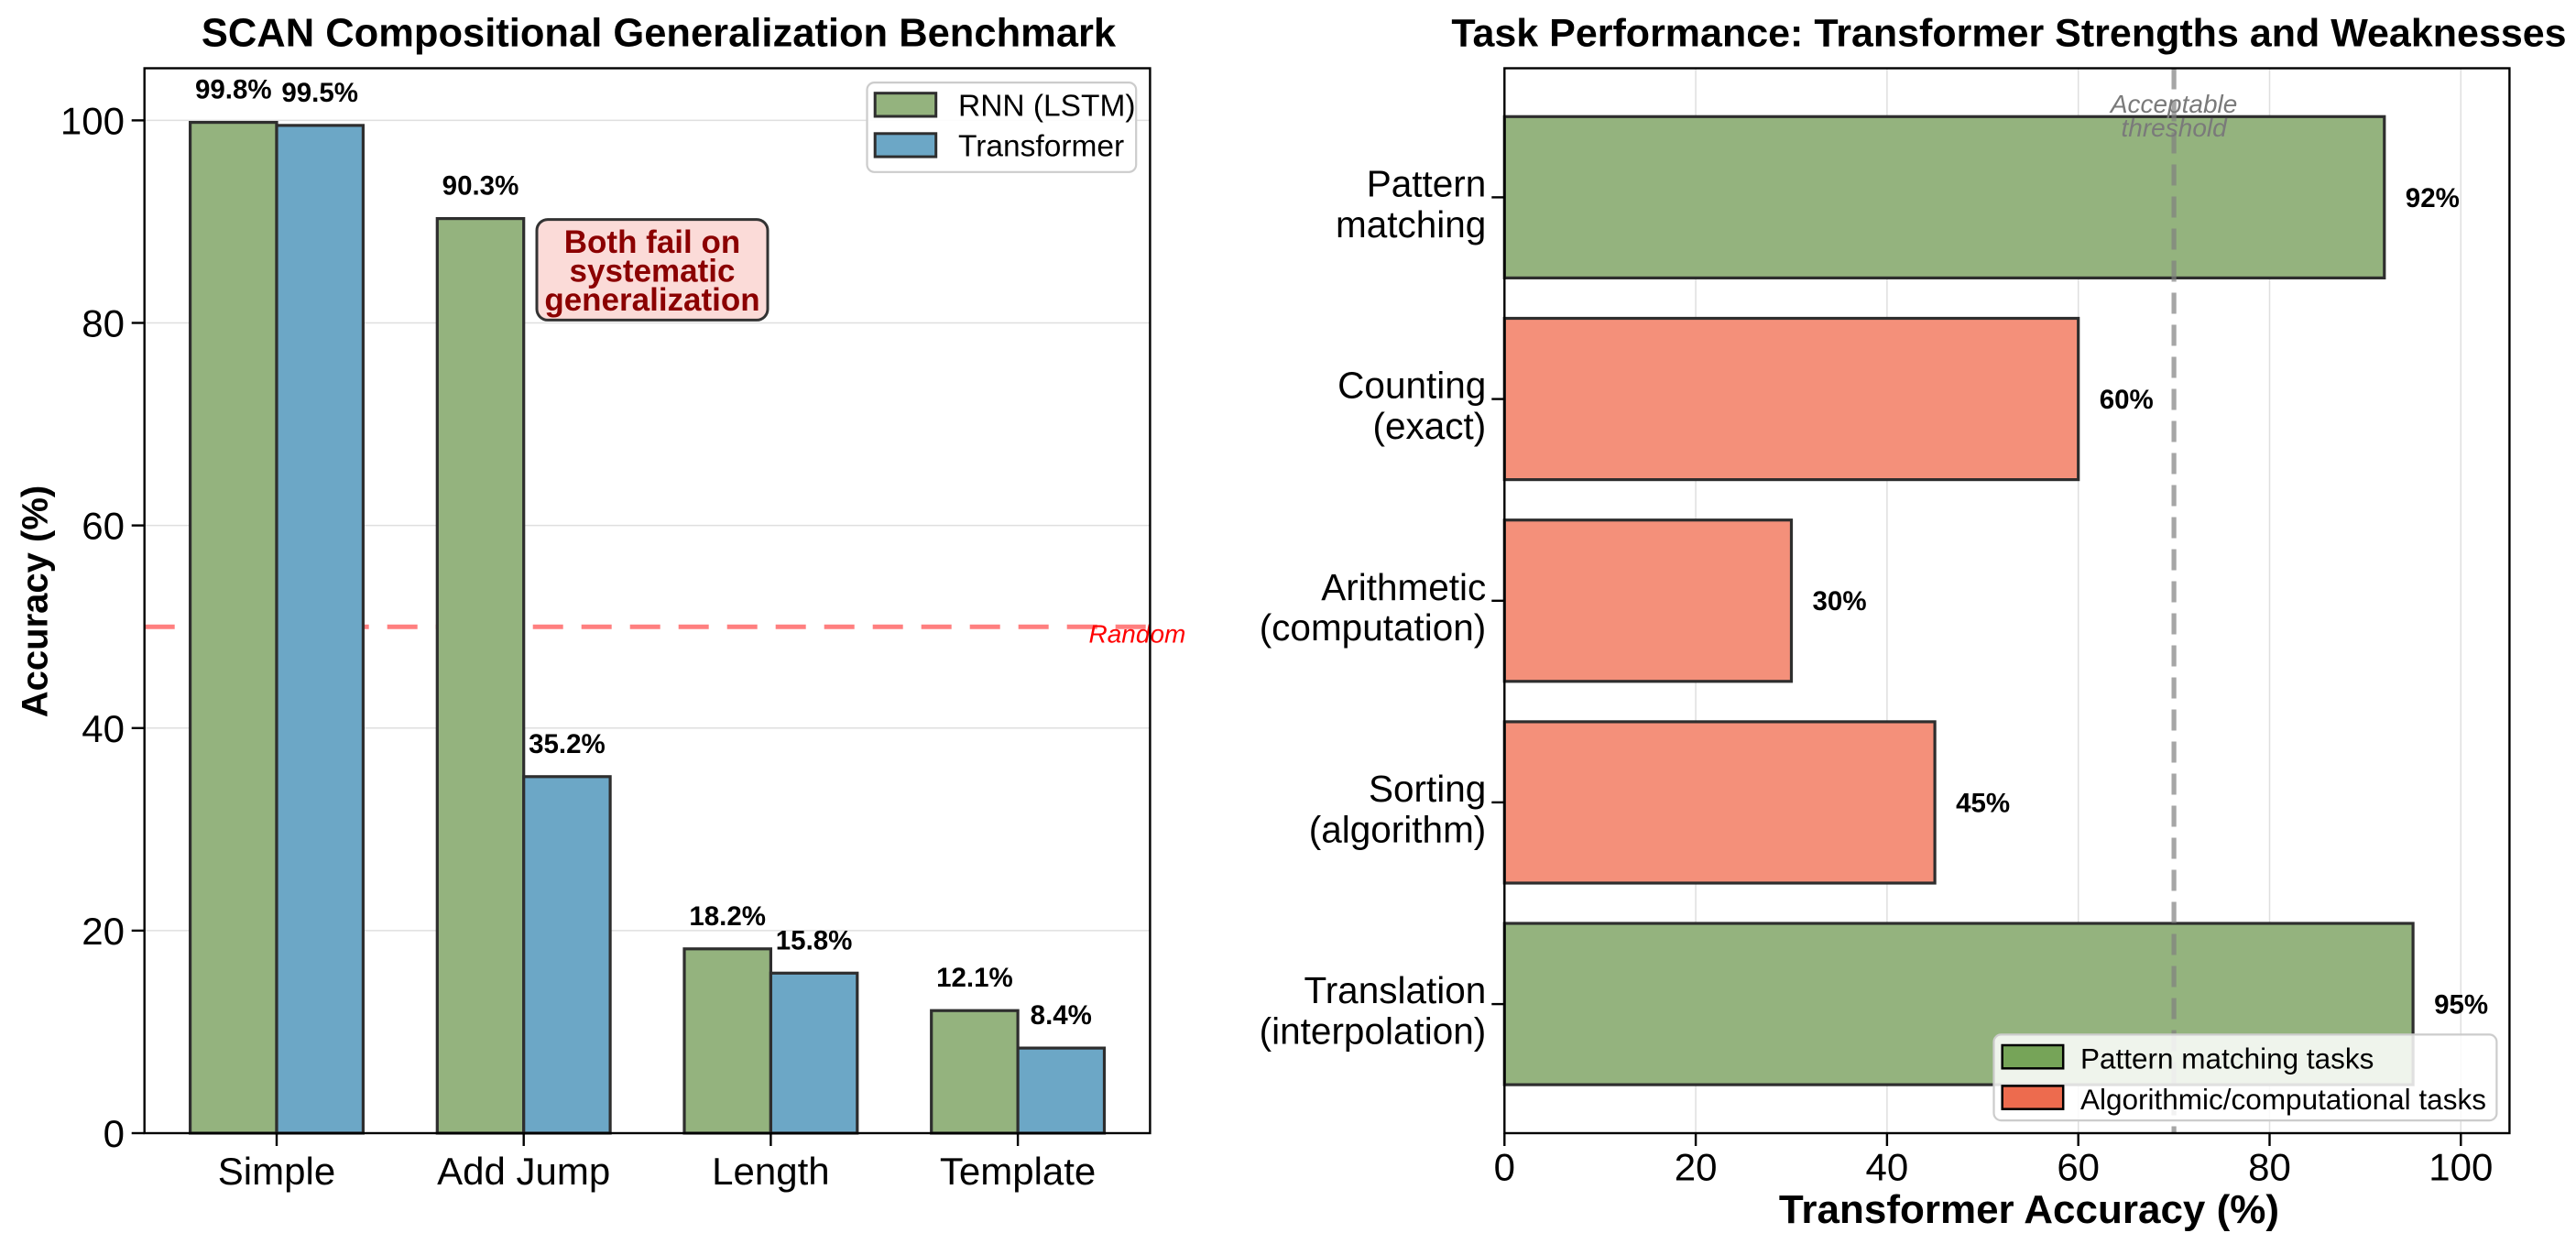  I want to click on svg-text: (interpolation), so click(1374, 1031).